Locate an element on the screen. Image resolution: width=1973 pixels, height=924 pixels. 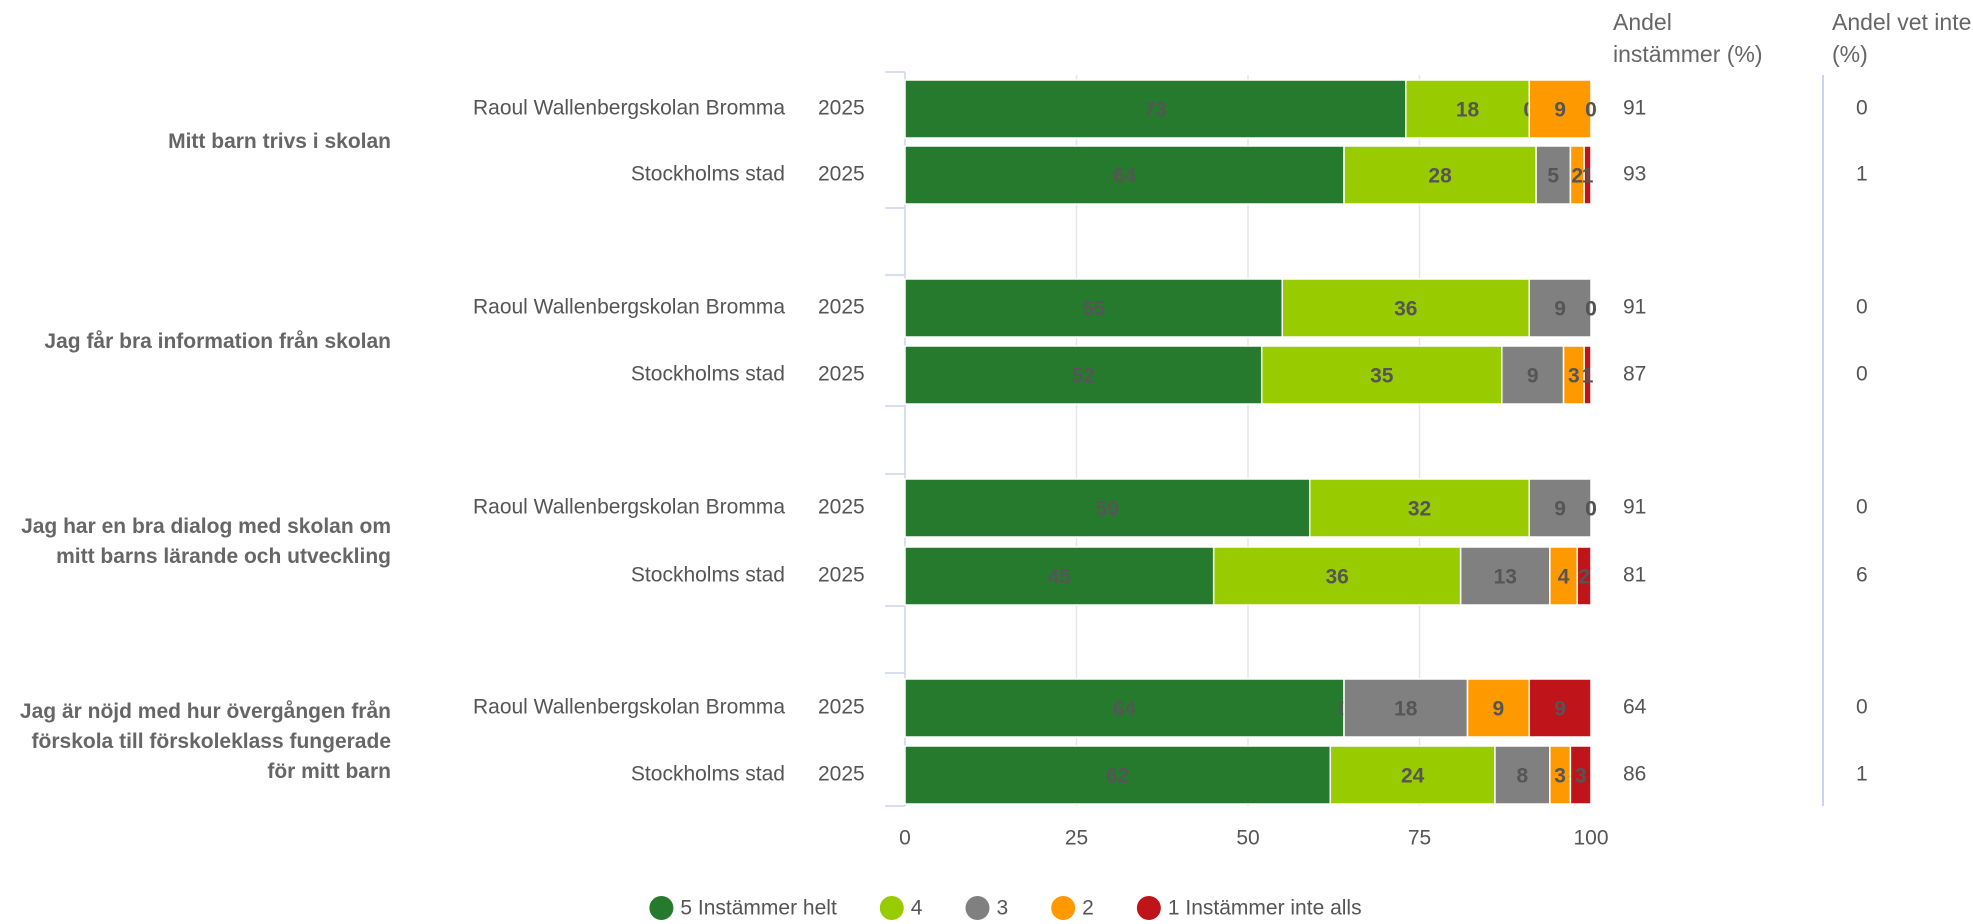
data-label: 28 is located at coordinates (1440, 176).